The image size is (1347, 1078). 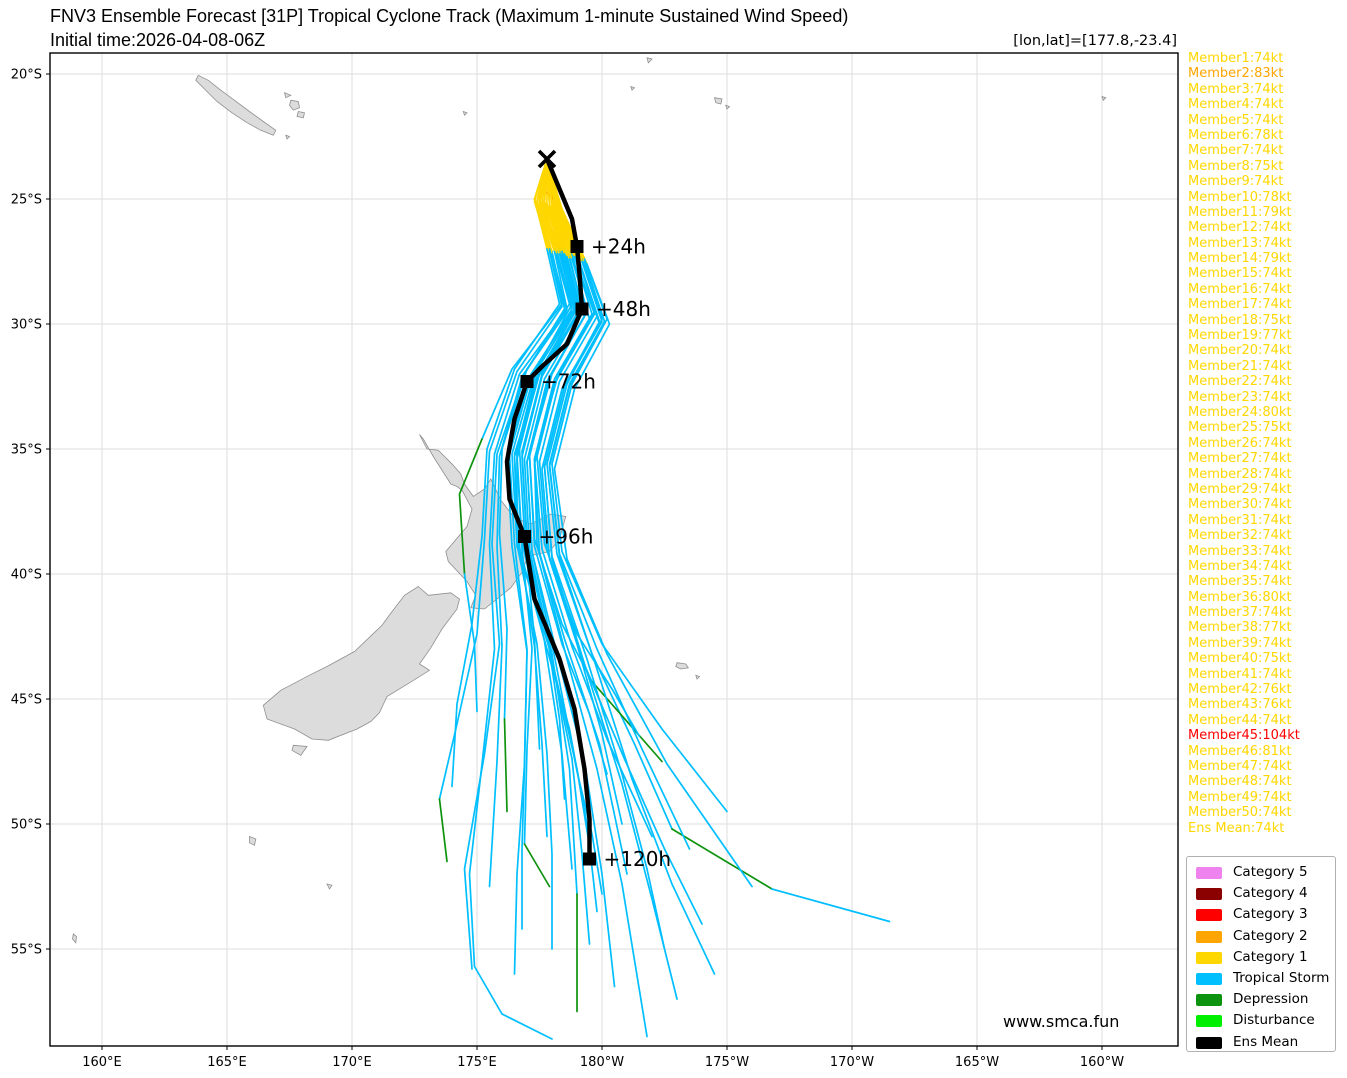 What do you see at coordinates (623, 309) in the screenshot?
I see `forecast-hour-label: +48h` at bounding box center [623, 309].